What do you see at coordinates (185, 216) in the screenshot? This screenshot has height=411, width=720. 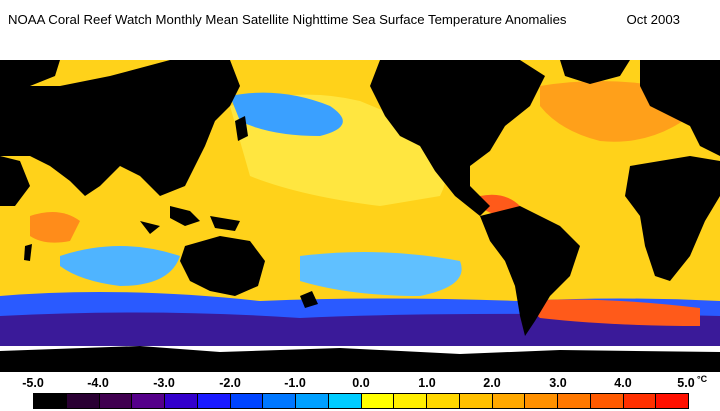 I see `land-borneo` at bounding box center [185, 216].